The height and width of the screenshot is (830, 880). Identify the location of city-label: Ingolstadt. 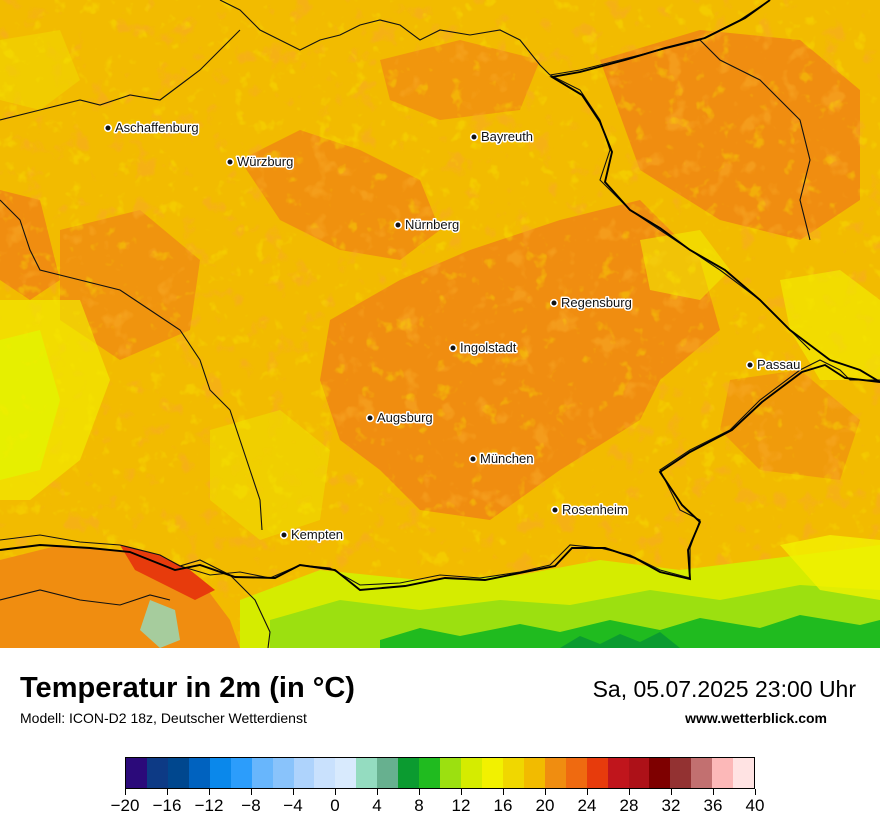
(488, 347).